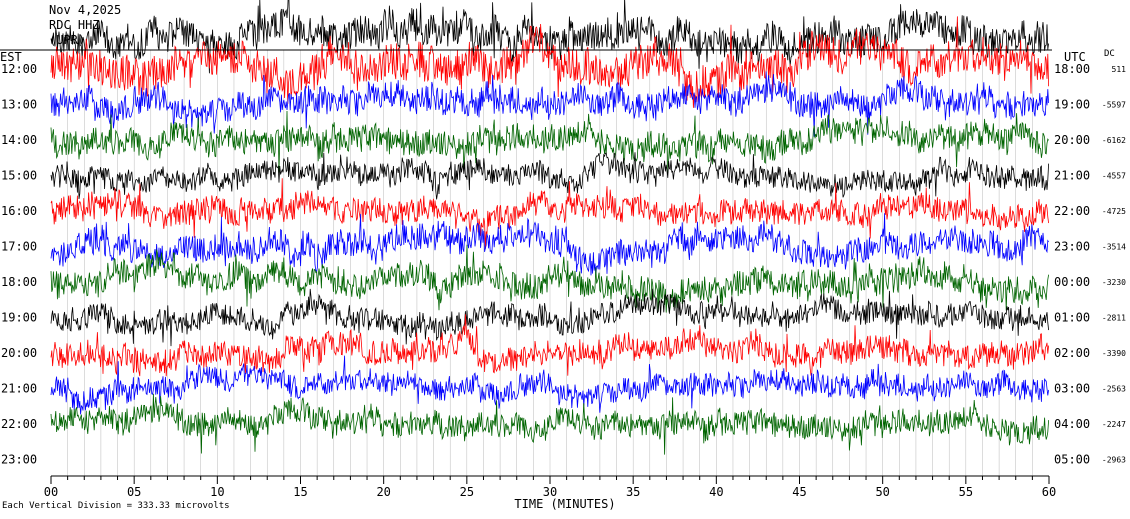 This screenshot has height=519, width=1130. I want to click on x-tick-label: 20, so click(383, 492).